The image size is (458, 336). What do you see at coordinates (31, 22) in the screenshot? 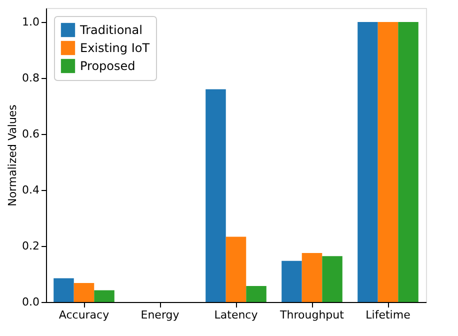
I see `y-tick-label: 1.0` at bounding box center [31, 22].